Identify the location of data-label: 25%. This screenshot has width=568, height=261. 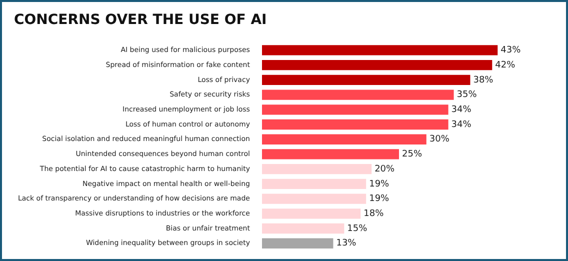
(412, 155).